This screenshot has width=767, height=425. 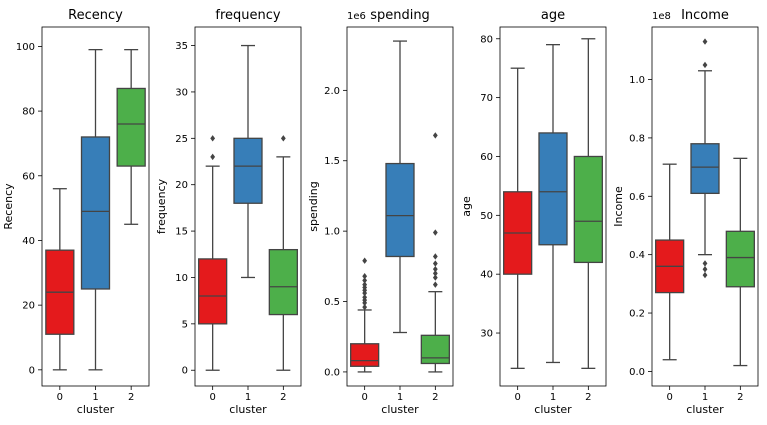 I want to click on y-tick-label: 0.8, so click(x=637, y=138).